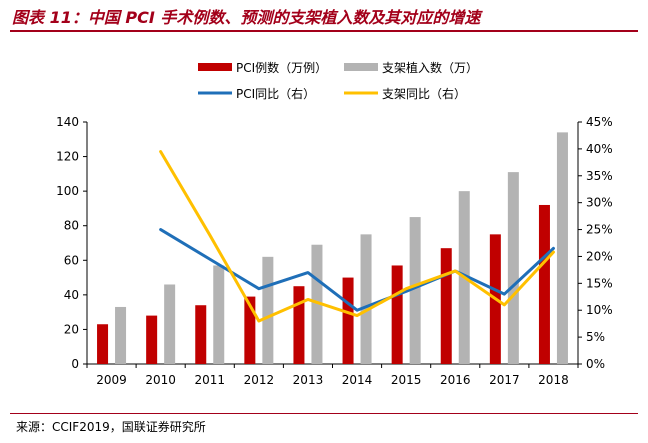  Describe the element at coordinates (504, 380) in the screenshot. I see `x-tick-label: 2017` at that location.